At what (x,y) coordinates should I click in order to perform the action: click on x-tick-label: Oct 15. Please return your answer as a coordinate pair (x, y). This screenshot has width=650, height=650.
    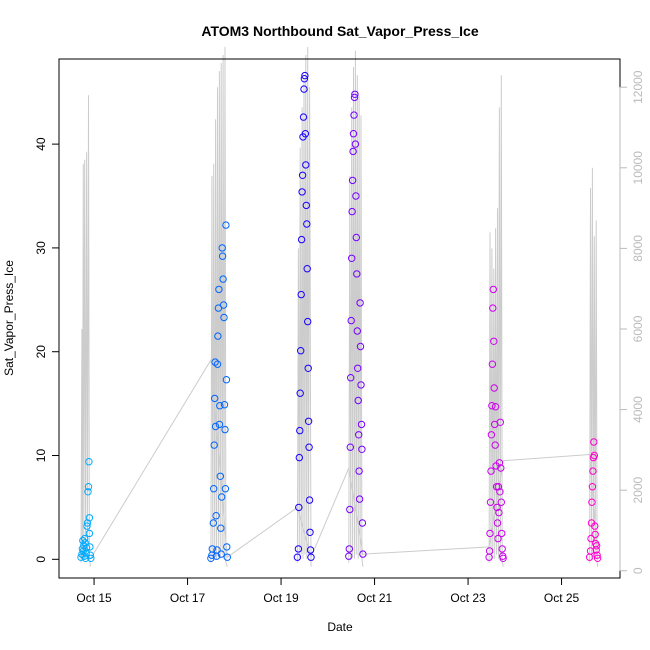
    Looking at the image, I should click on (94, 598).